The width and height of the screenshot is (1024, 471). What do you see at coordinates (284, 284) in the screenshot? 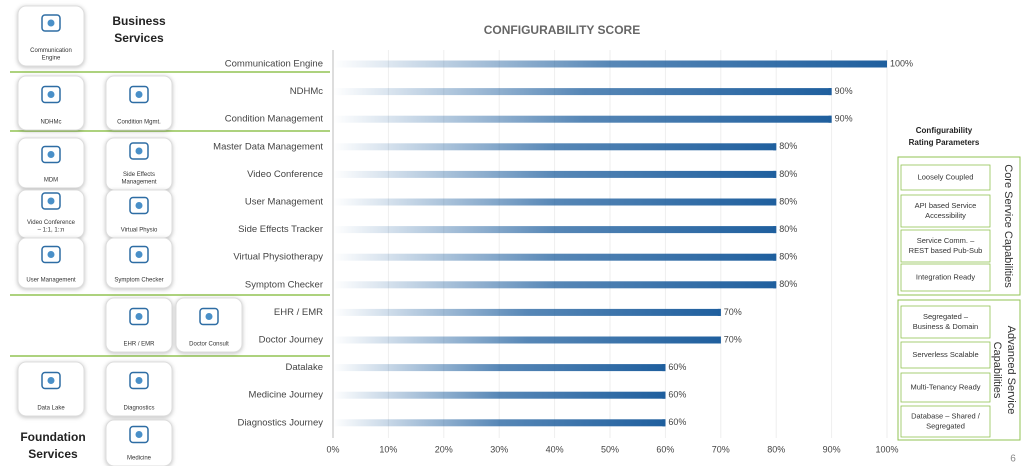
I see `y-tick-label: Symptom Checker` at bounding box center [284, 284].